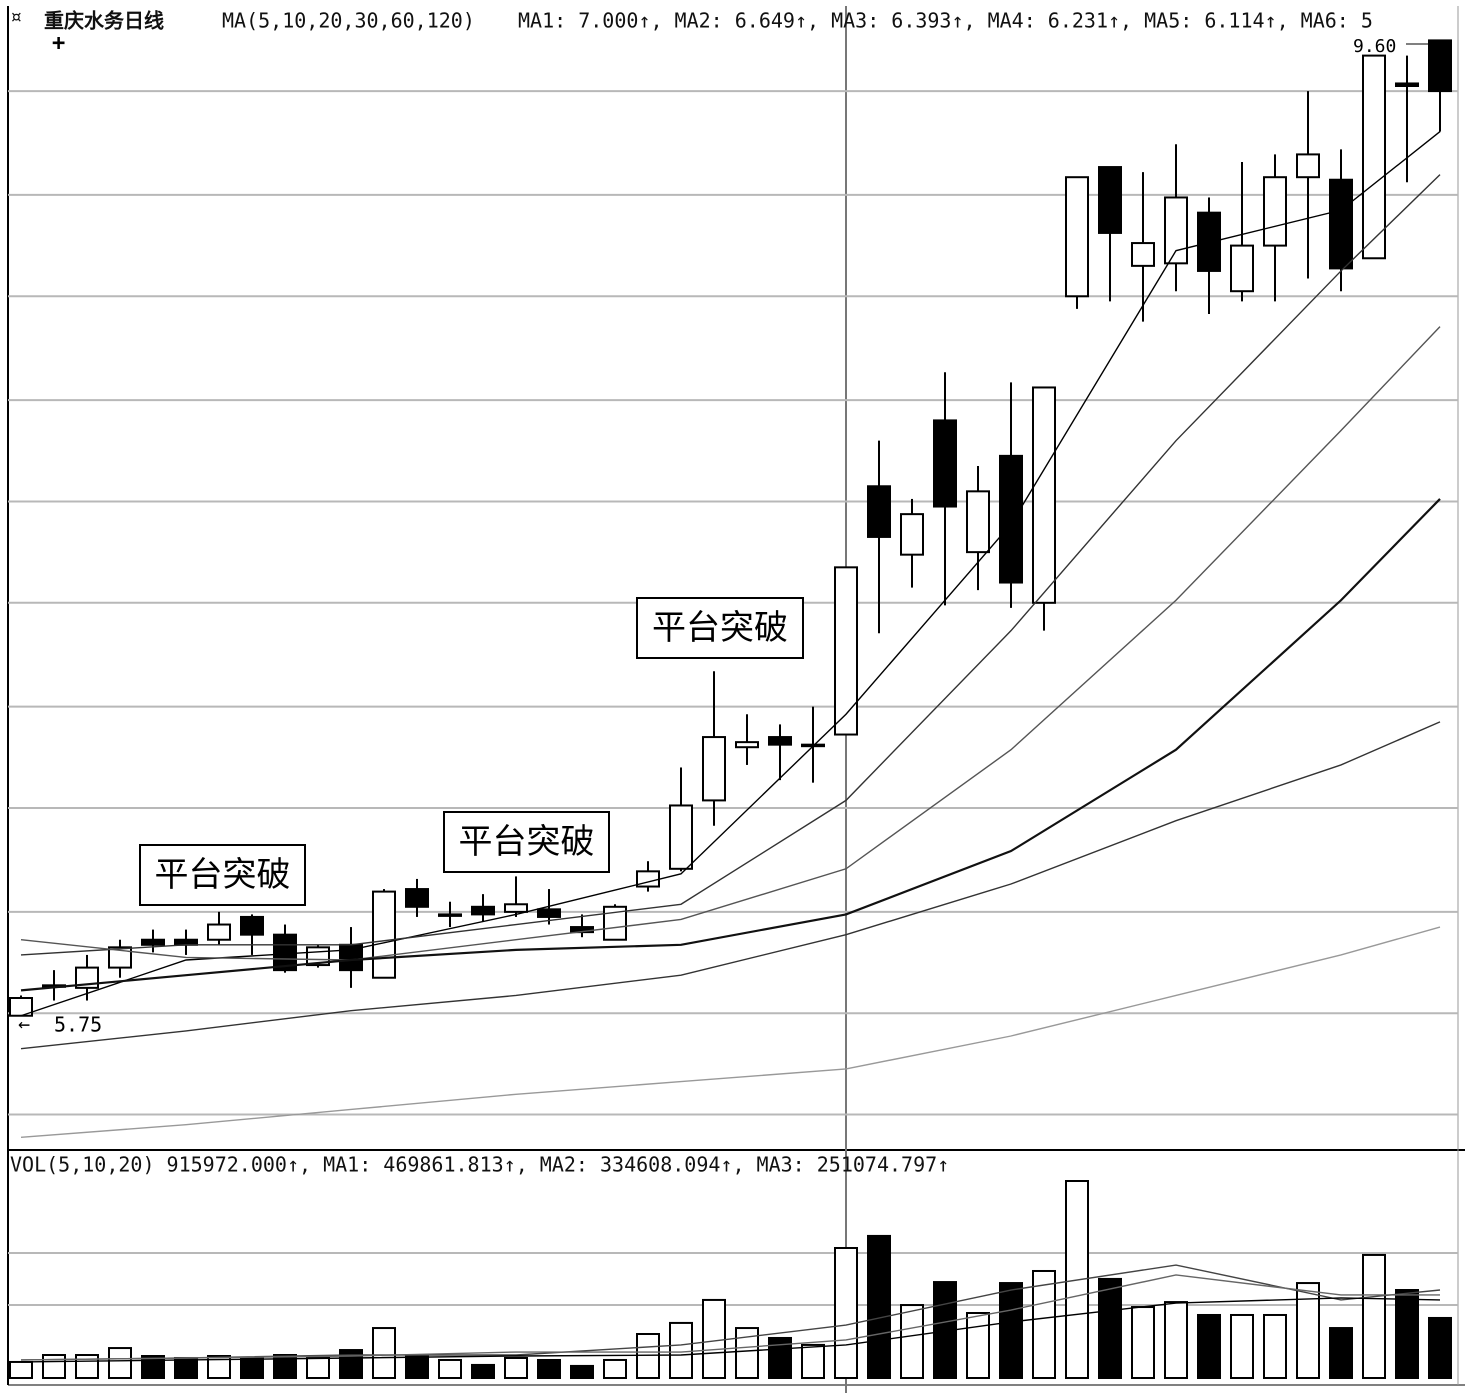  I want to click on chart-title: 重庆水务日线, so click(104, 21).